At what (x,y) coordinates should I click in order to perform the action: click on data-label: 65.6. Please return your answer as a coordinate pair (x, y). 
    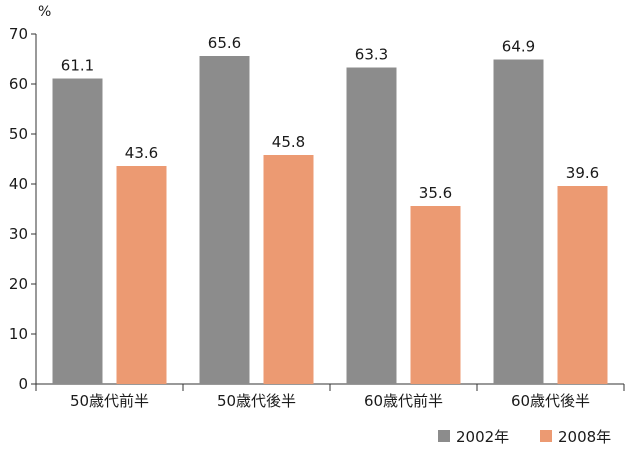
    Looking at the image, I should click on (224, 43).